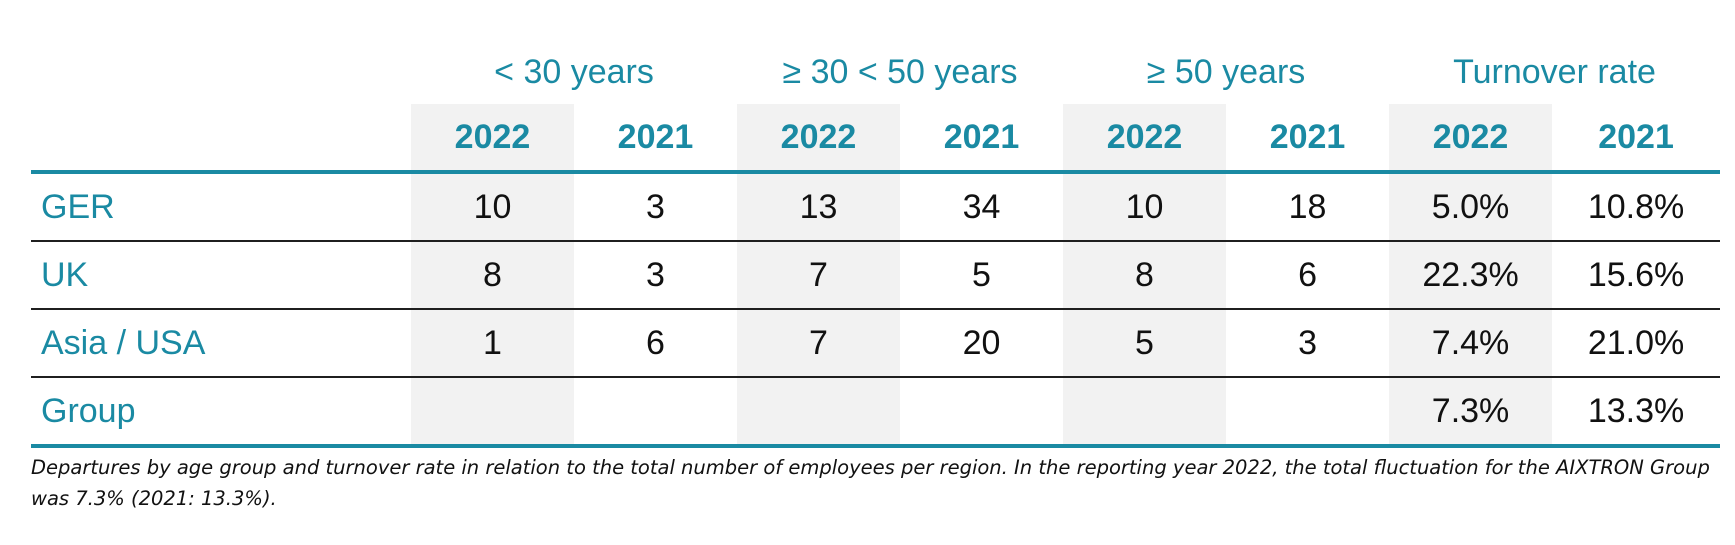  What do you see at coordinates (982, 207) in the screenshot?
I see `table-cell: 34` at bounding box center [982, 207].